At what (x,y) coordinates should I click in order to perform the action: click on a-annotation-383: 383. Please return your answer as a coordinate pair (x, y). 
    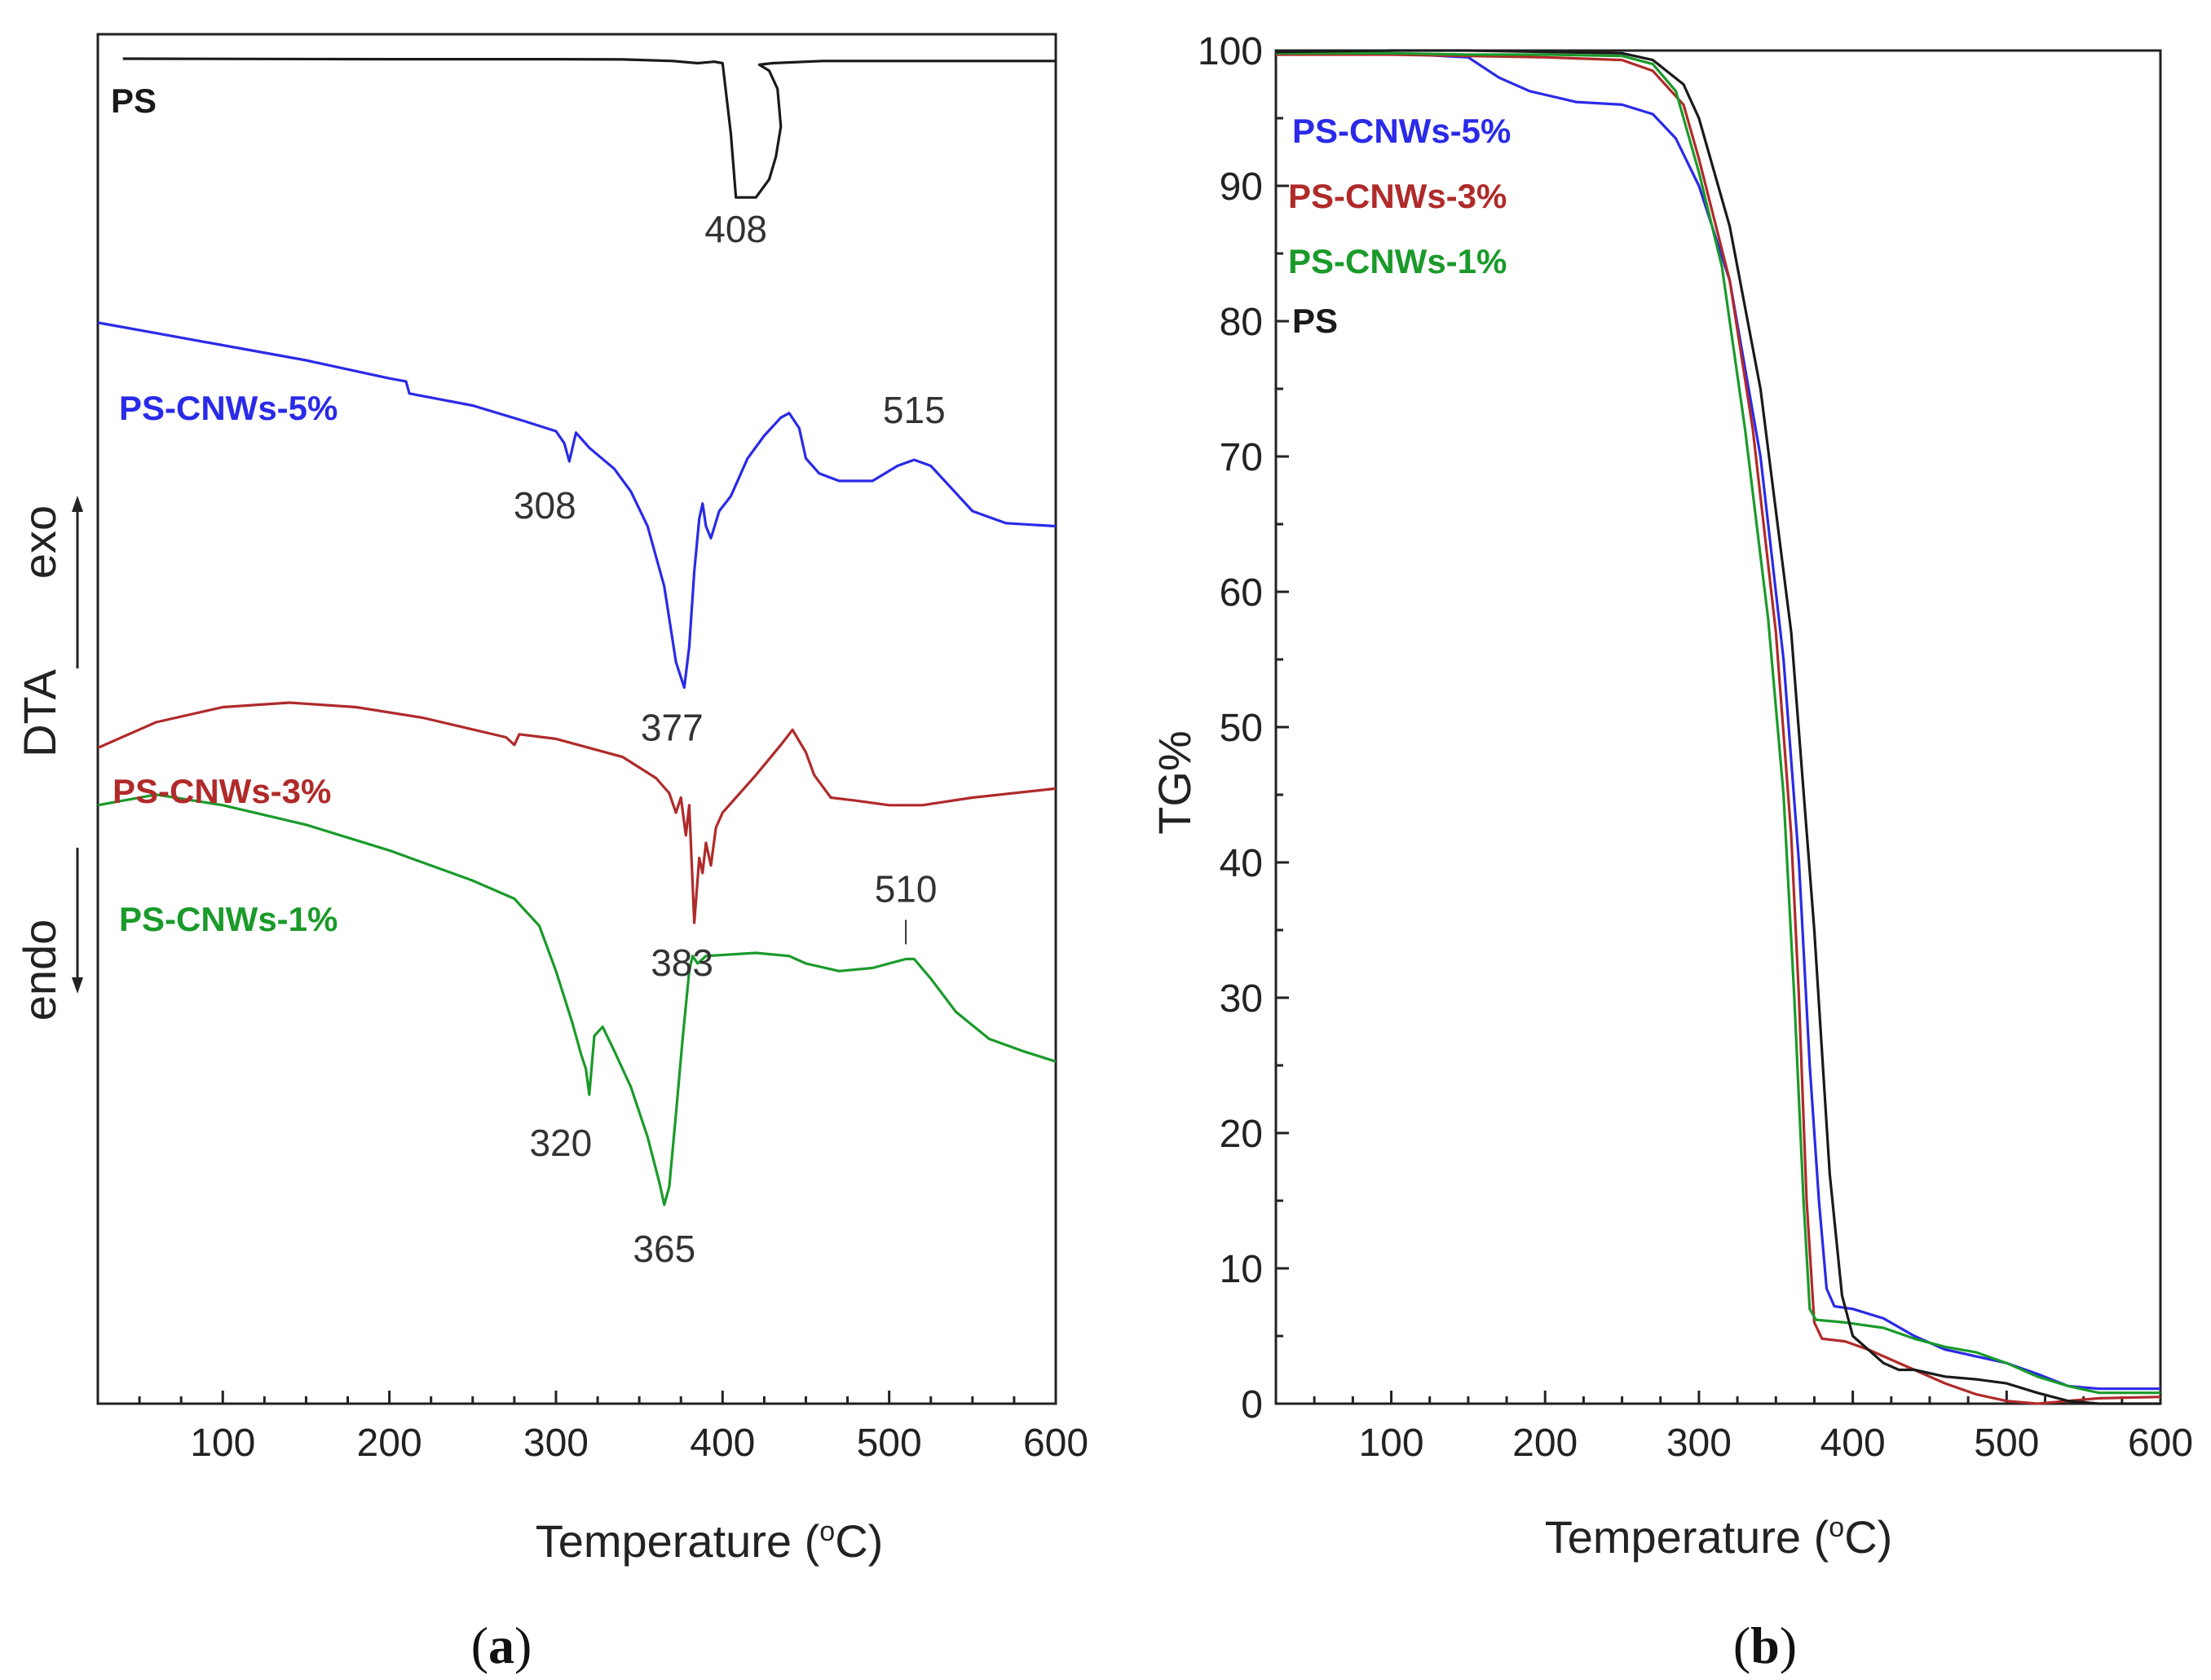
    Looking at the image, I should click on (682, 962).